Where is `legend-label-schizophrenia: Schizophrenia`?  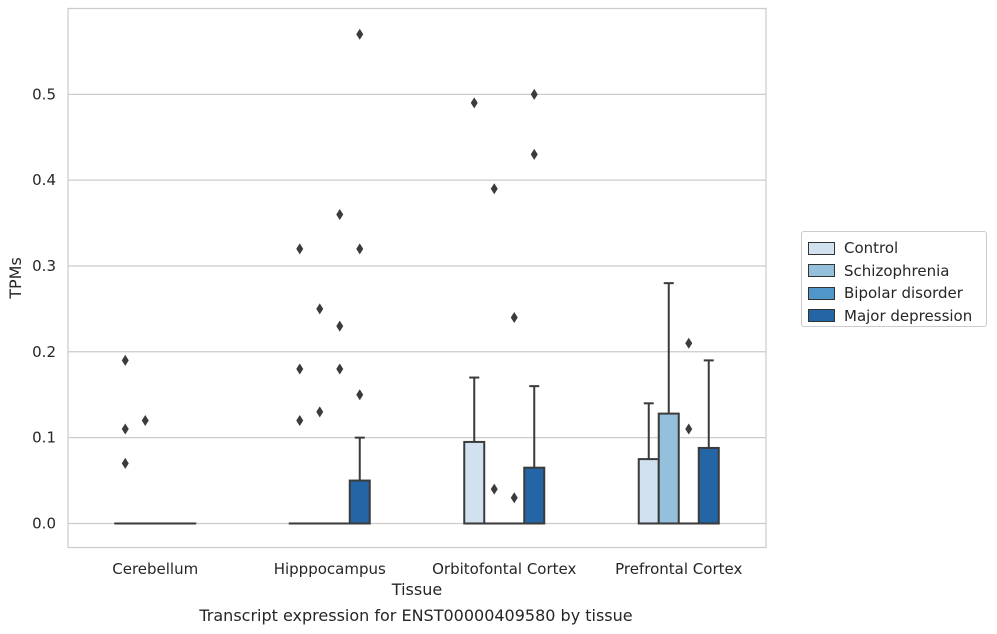
legend-label-schizophrenia: Schizophrenia is located at coordinates (897, 270).